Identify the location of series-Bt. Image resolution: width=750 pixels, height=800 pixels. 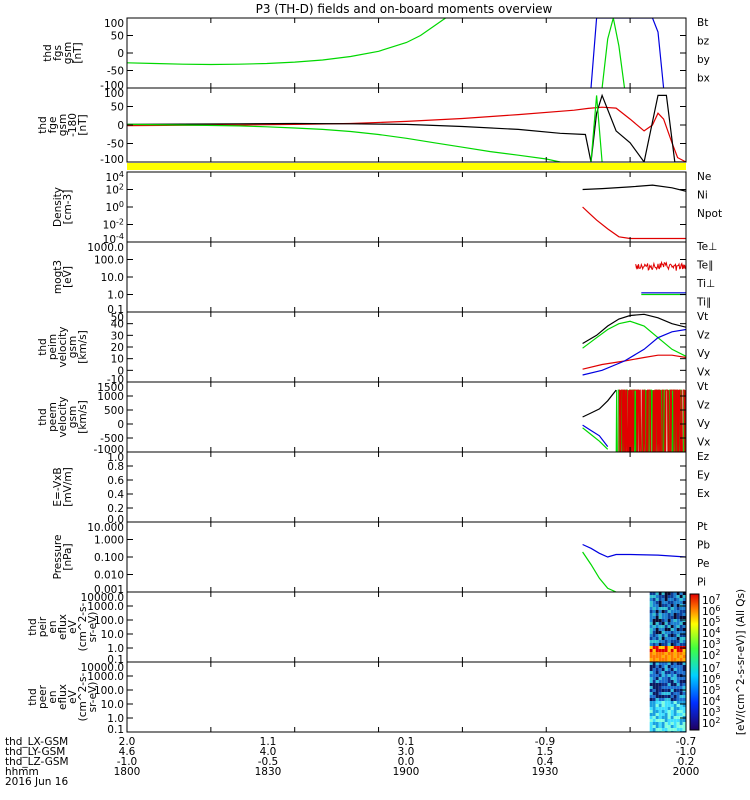
(406, 127).